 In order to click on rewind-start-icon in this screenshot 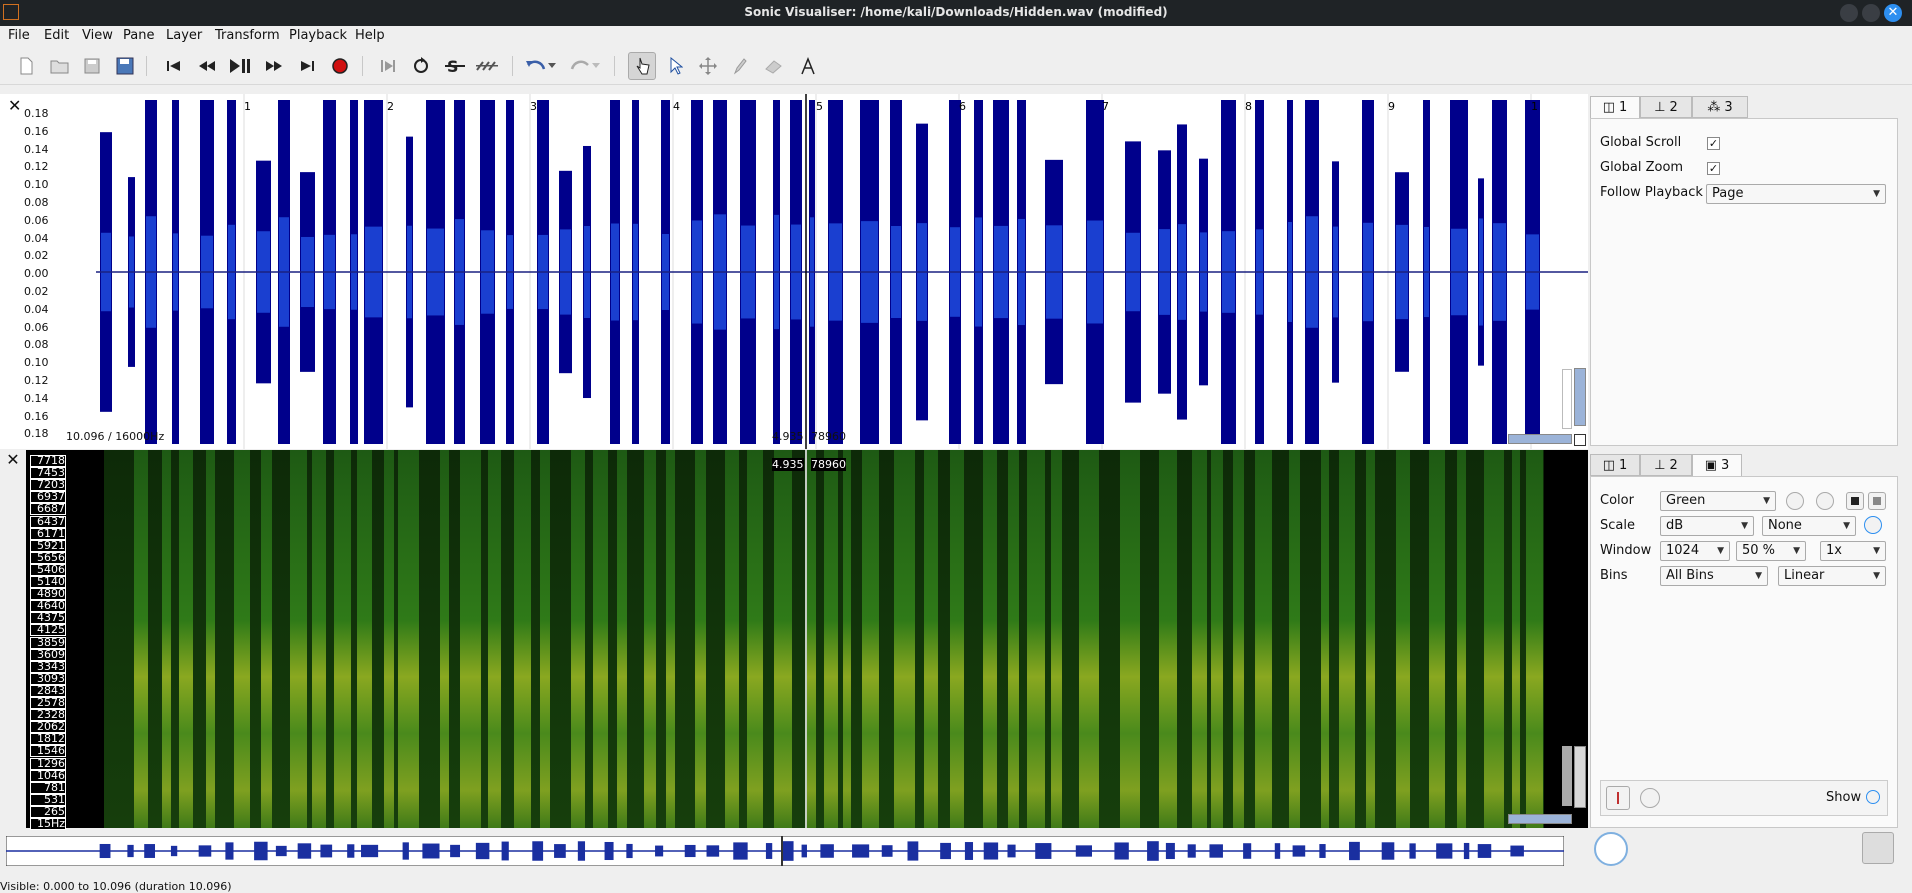, I will do `click(174, 66)`.